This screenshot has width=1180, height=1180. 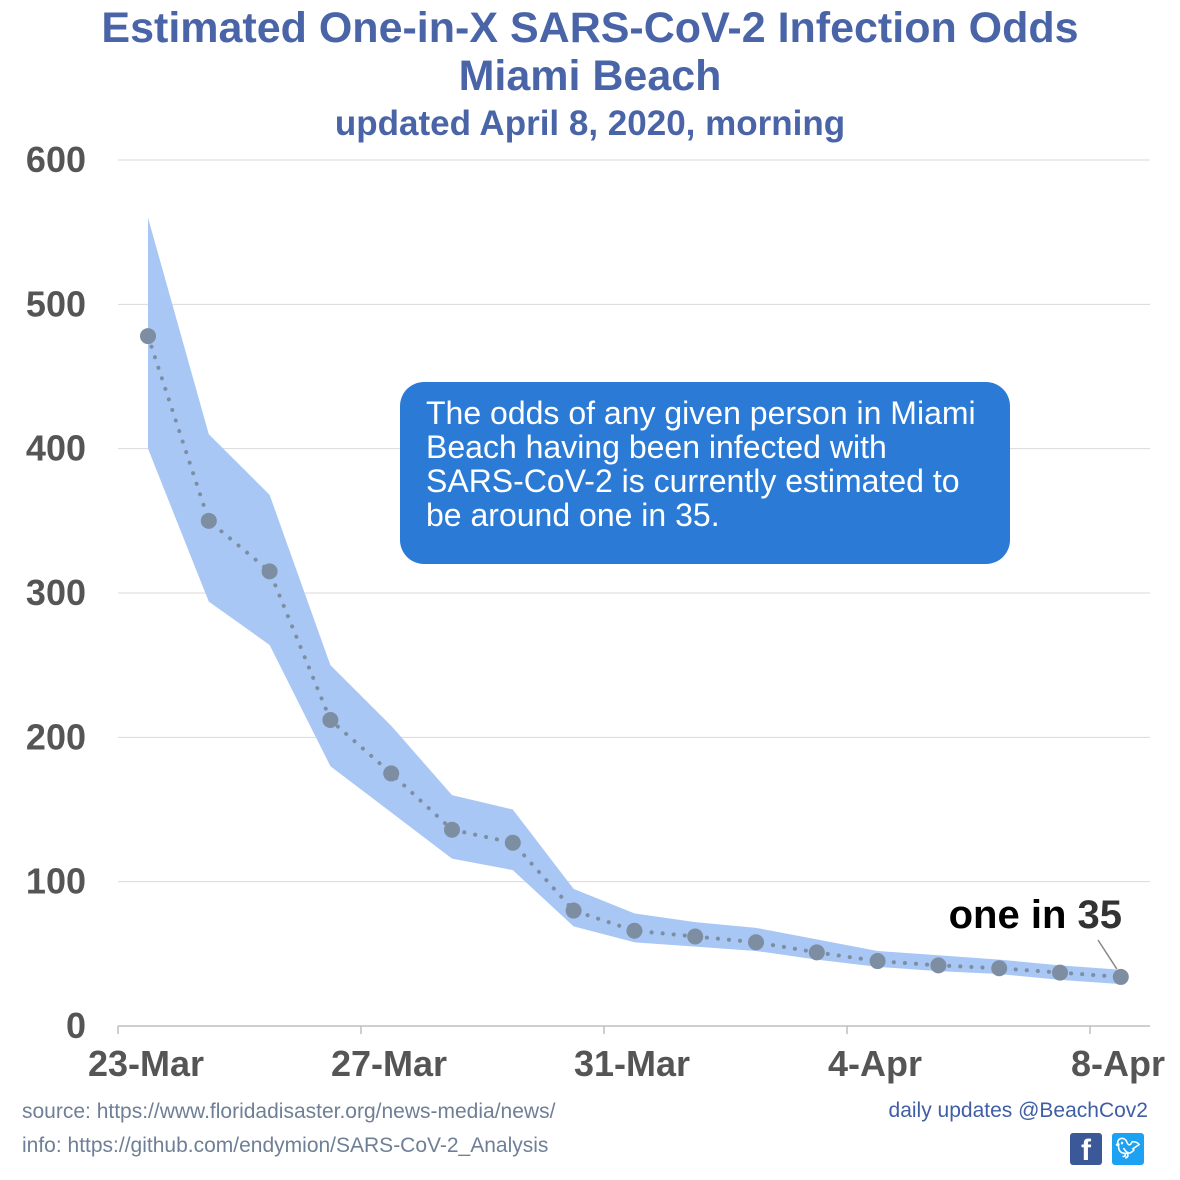 I want to click on y-tick-label: 400, so click(x=56, y=448).